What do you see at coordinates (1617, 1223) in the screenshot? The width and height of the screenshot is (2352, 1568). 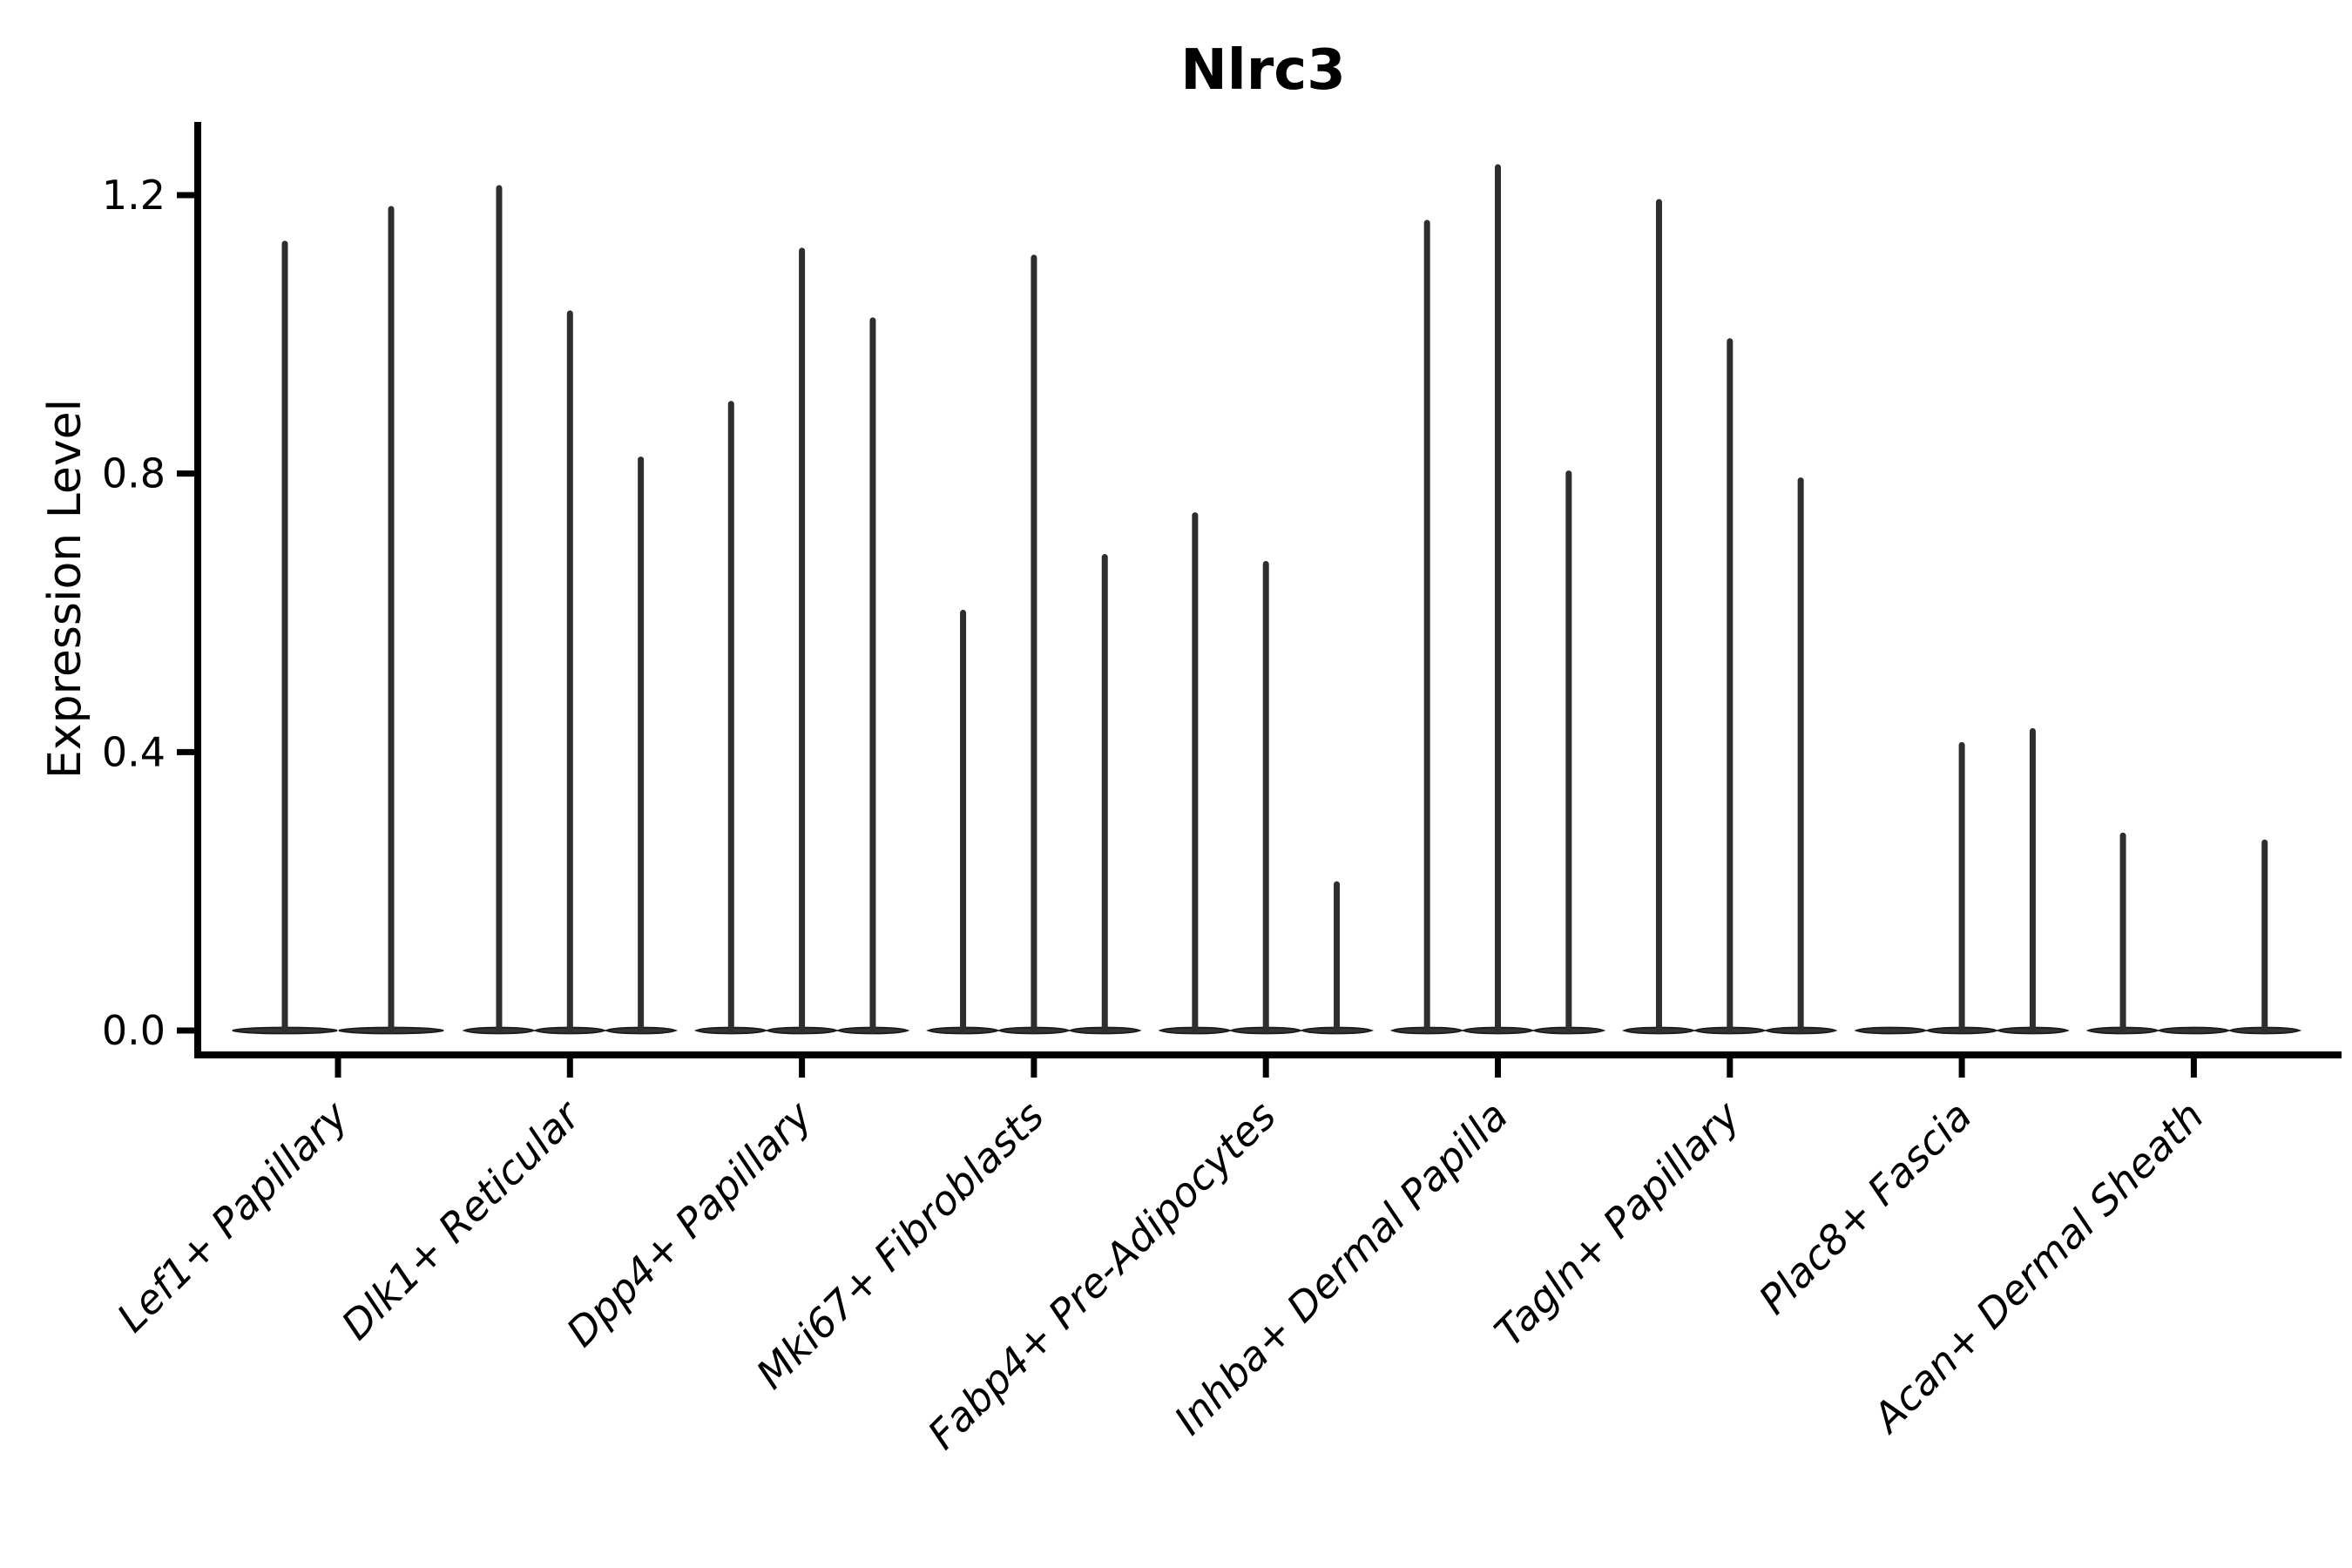 I see `x-tick-label: Tagln+ Papillary` at bounding box center [1617, 1223].